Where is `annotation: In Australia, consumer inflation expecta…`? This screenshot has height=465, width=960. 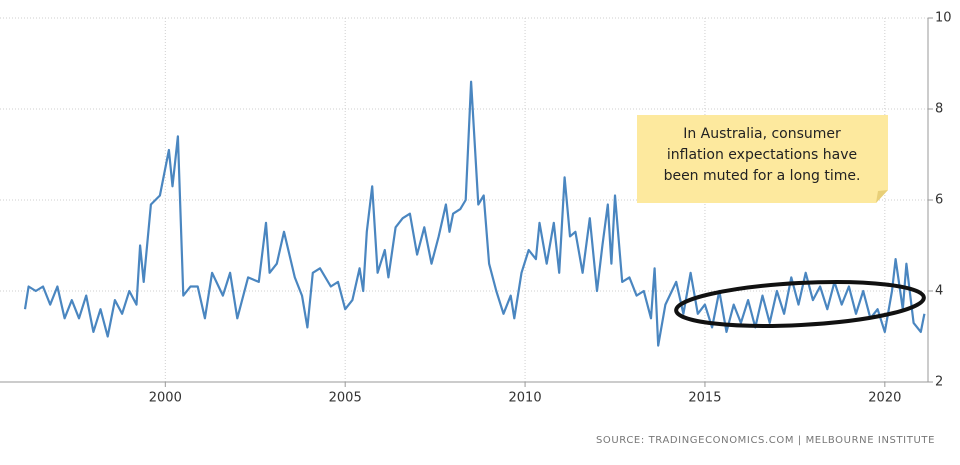
annotation: In Australia, consumer inflation expecta… is located at coordinates (762, 159).